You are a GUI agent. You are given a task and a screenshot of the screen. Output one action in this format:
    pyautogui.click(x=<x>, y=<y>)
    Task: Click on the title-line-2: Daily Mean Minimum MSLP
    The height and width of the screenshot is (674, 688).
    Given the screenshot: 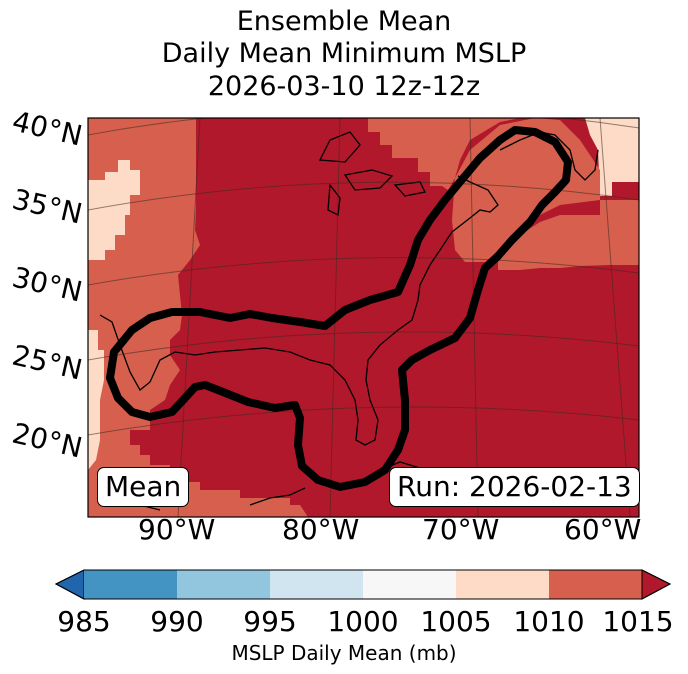 What is the action you would take?
    pyautogui.click(x=344, y=53)
    